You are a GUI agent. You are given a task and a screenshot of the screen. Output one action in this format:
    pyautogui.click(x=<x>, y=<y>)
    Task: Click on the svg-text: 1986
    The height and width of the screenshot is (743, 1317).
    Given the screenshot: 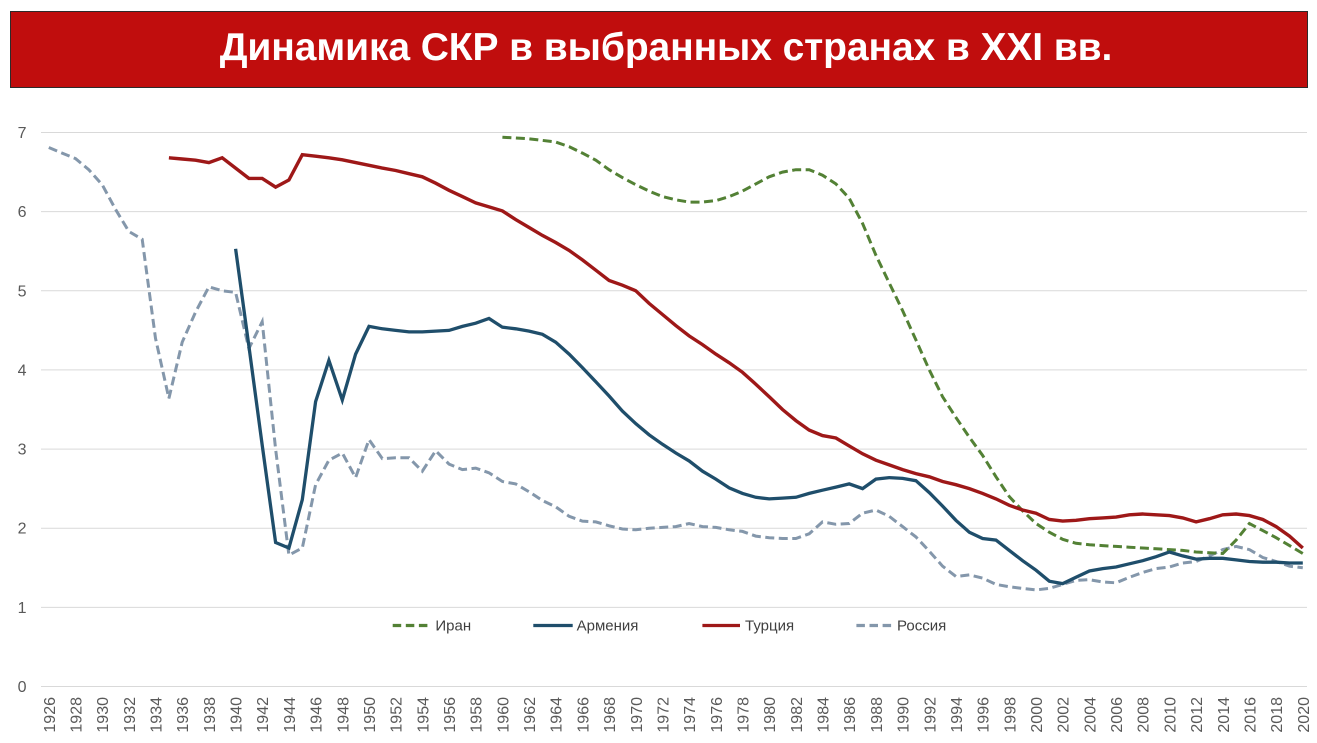 What is the action you would take?
    pyautogui.click(x=850, y=715)
    